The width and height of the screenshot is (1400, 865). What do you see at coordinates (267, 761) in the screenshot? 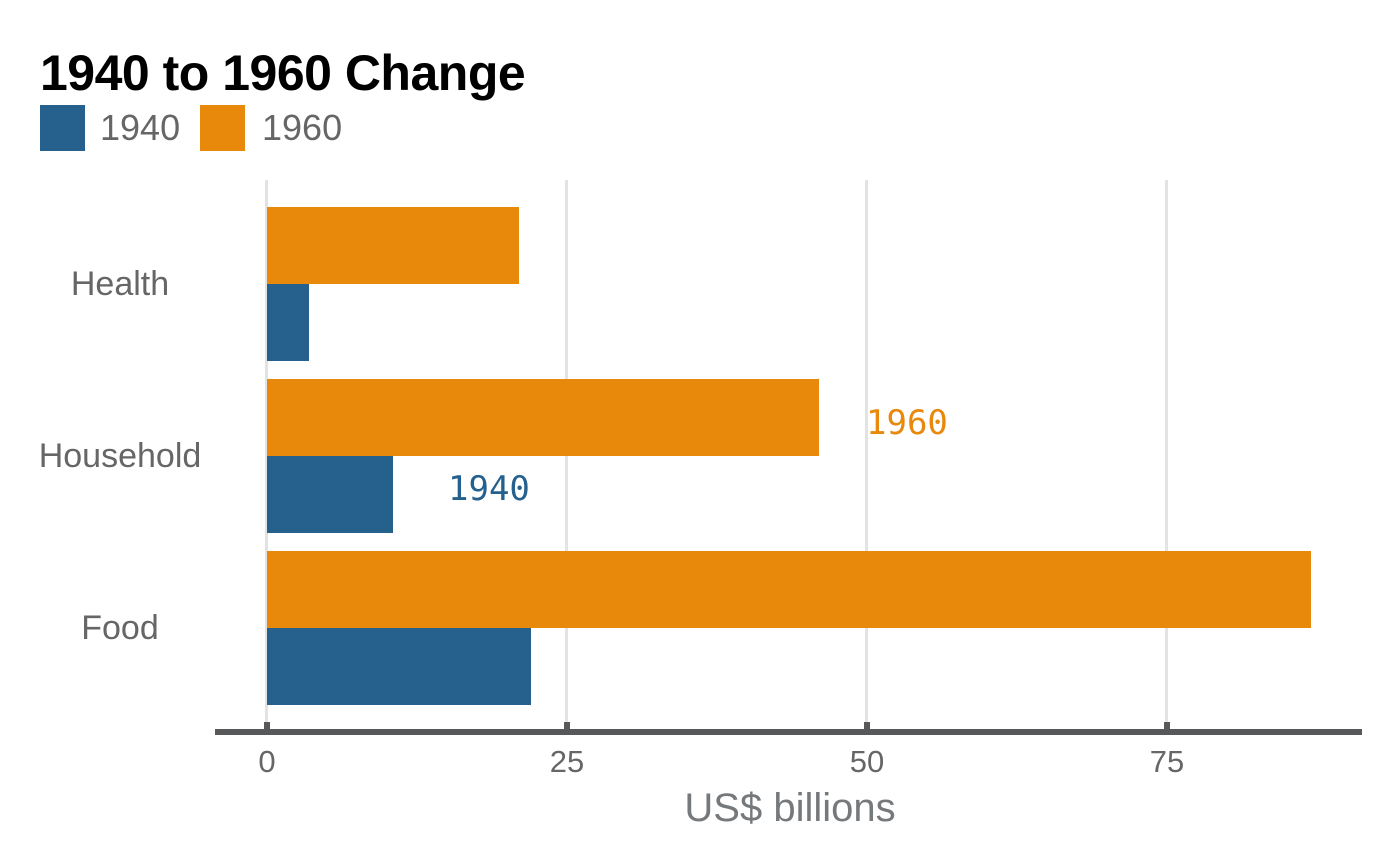
I see `tick-label-0: 0` at bounding box center [267, 761].